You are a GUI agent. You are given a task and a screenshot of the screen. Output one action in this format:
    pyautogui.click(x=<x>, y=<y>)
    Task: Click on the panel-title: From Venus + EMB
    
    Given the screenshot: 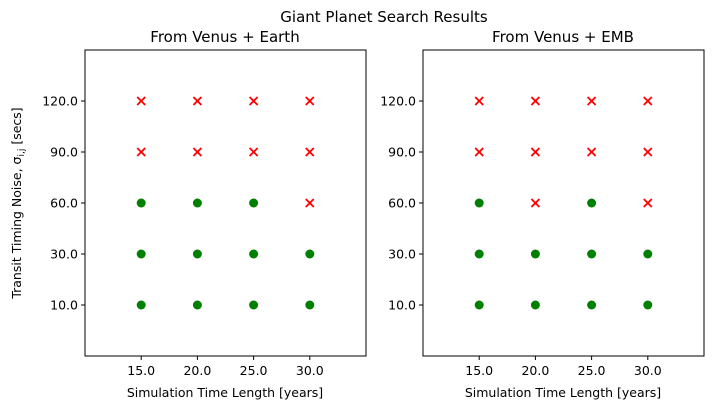 What is the action you would take?
    pyautogui.click(x=563, y=37)
    